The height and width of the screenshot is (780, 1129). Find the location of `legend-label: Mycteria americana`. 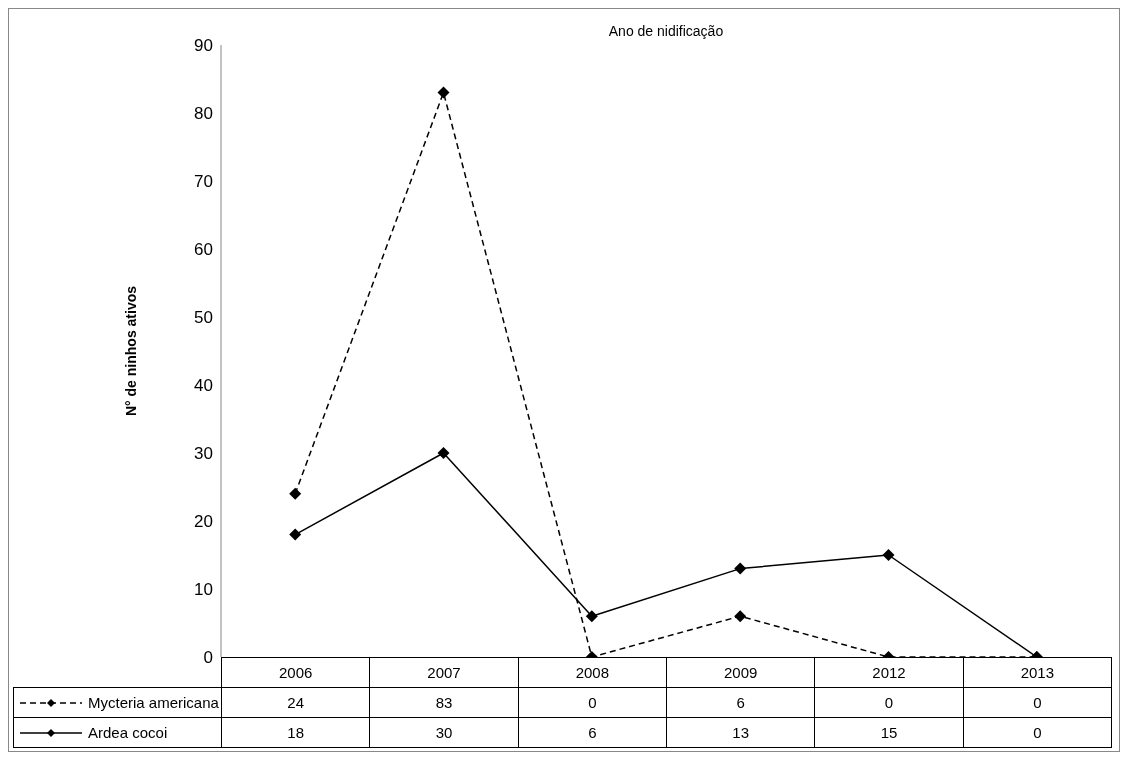

legend-label: Mycteria americana is located at coordinates (153, 702).